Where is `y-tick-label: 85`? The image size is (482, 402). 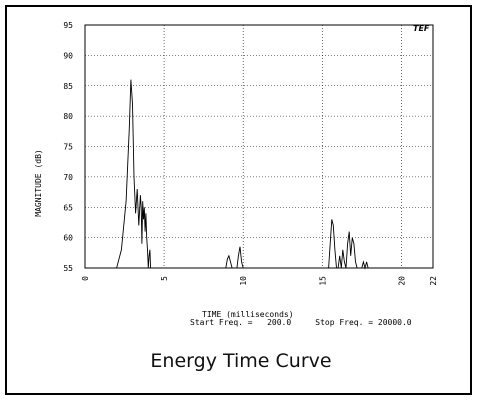
y-tick-label: 85 is located at coordinates (68, 86).